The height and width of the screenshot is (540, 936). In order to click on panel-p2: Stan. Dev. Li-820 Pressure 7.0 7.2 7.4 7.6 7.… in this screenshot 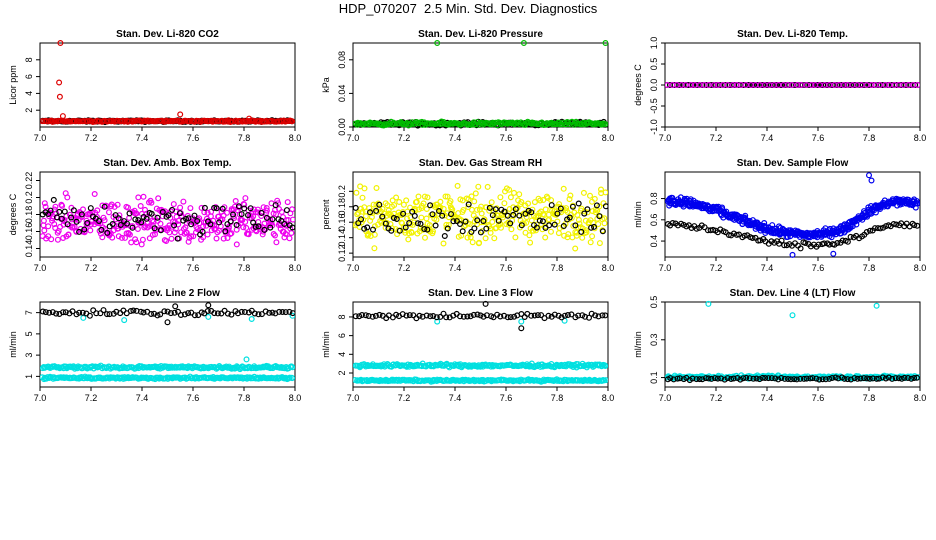, I will do `click(467, 86)`.